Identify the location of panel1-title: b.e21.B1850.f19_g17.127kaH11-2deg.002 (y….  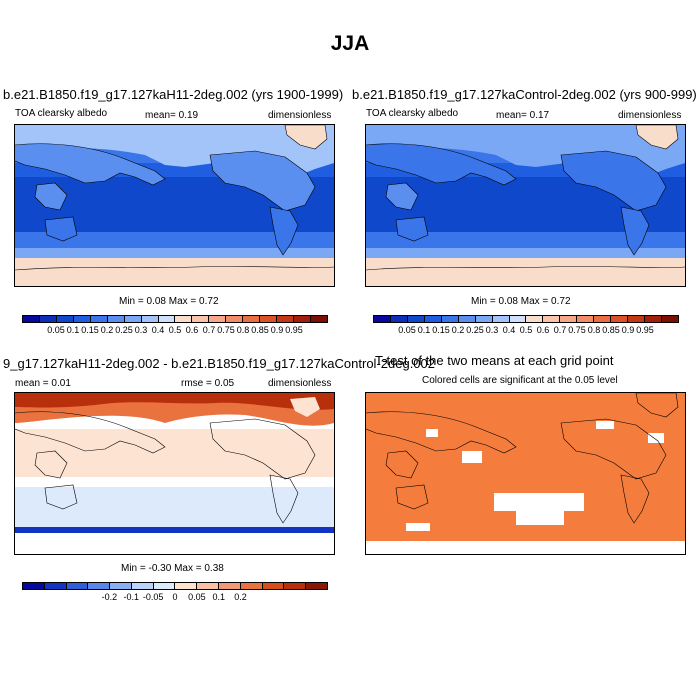
(173, 94).